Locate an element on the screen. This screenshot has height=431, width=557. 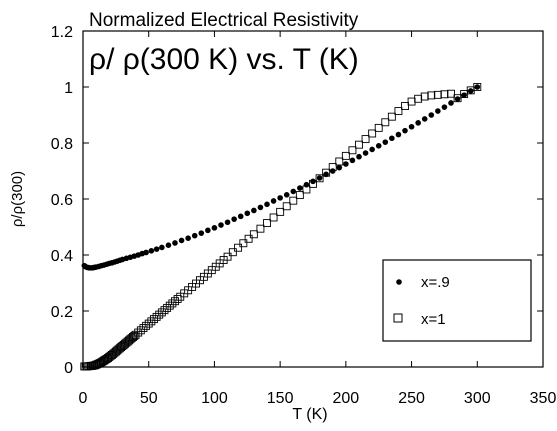
x-tick-label: 200 is located at coordinates (346, 398).